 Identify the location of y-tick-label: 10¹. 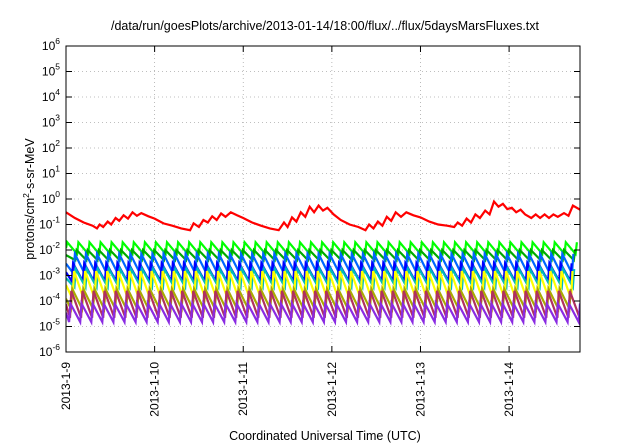
(51, 172).